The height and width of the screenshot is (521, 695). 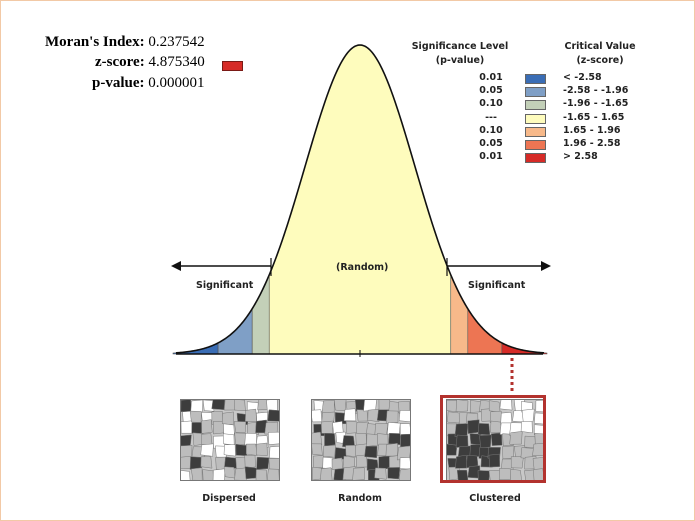 I want to click on legend-pvalue: 0.01, so click(x=491, y=77).